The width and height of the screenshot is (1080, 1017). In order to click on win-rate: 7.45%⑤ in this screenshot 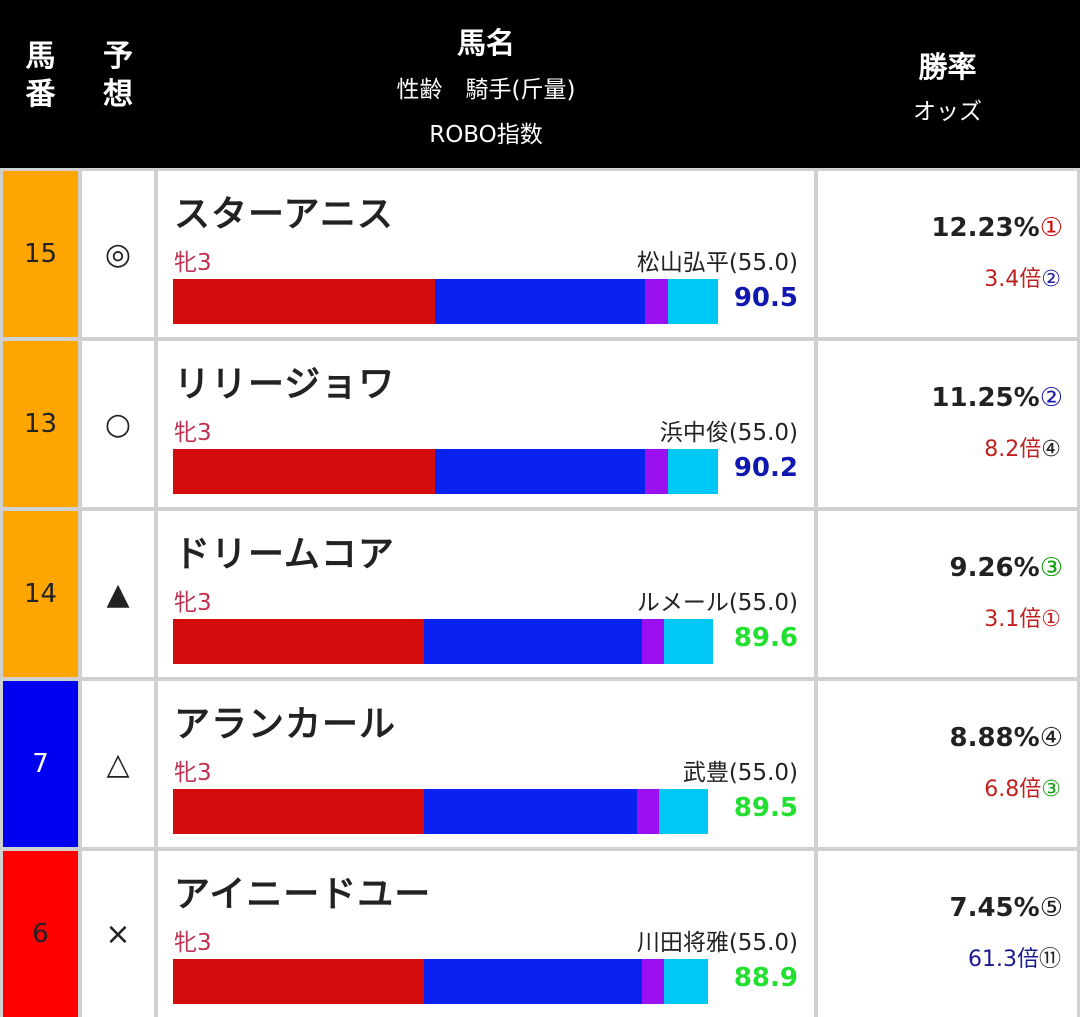, I will do `click(1006, 908)`.